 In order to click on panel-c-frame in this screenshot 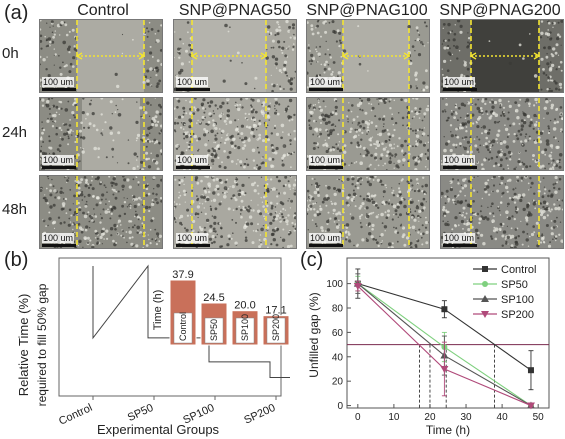, I will do `click(448, 333)`.